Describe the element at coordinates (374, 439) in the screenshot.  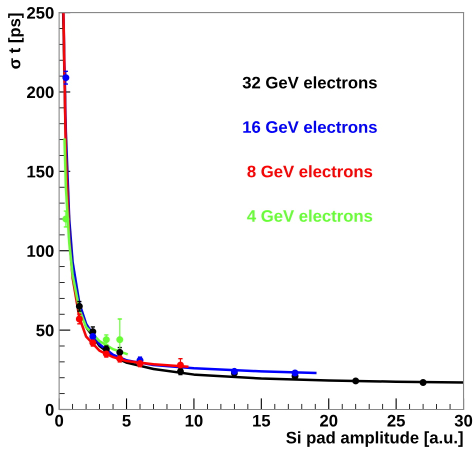
I see `x-axis-title: Si pad amplitude [a.u.]` at that location.